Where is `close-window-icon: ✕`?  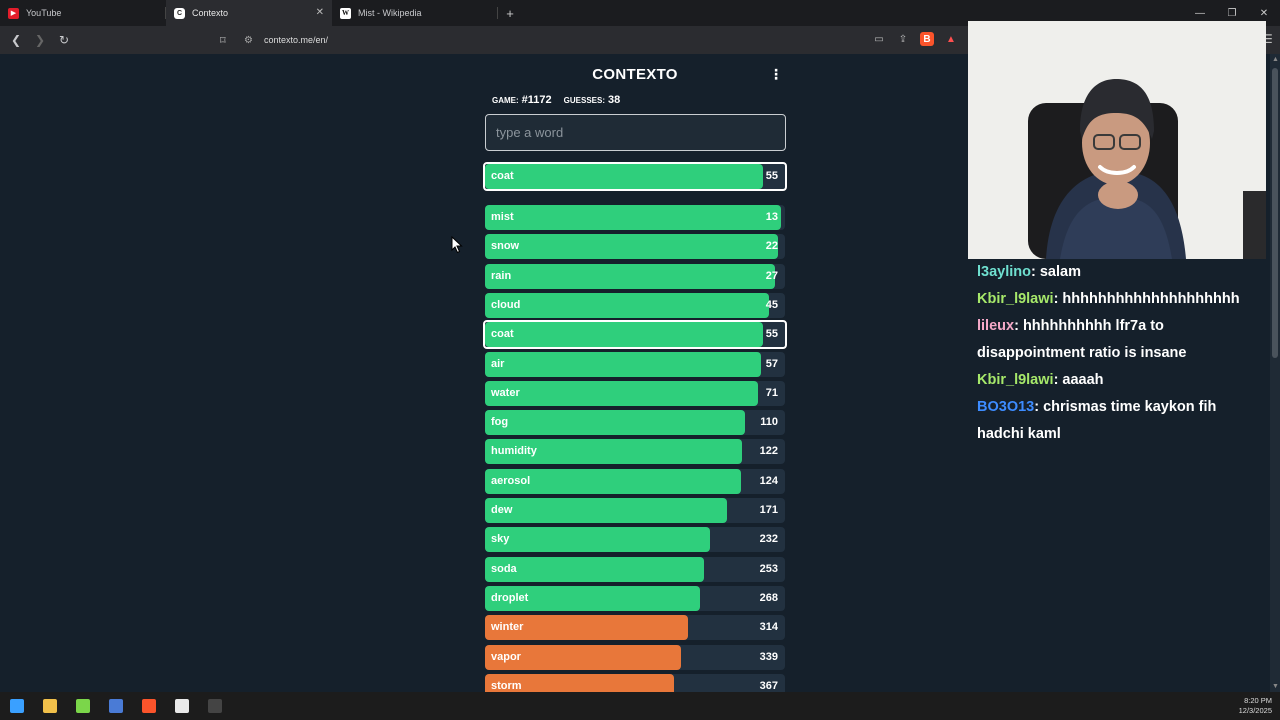 close-window-icon: ✕ is located at coordinates (1264, 13).